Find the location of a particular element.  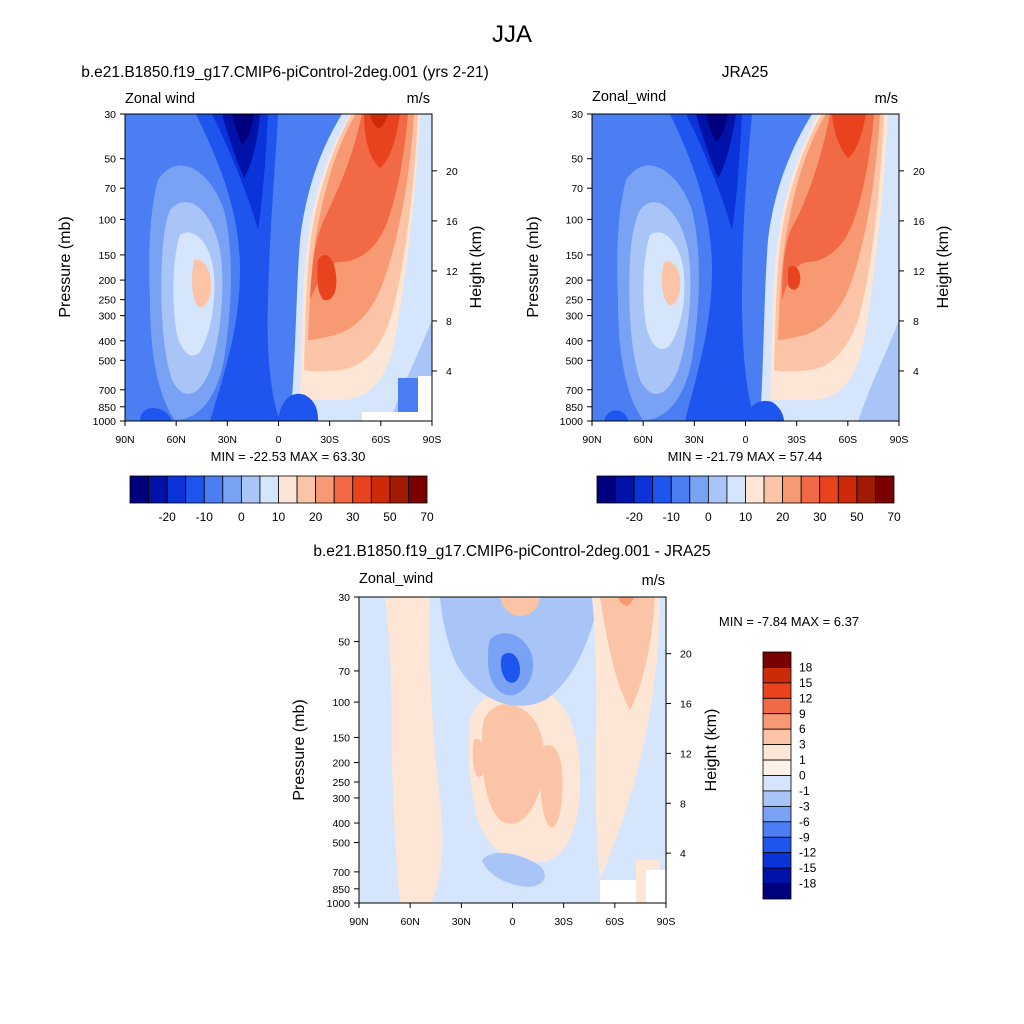

colorbar-label: -10 is located at coordinates (672, 517).